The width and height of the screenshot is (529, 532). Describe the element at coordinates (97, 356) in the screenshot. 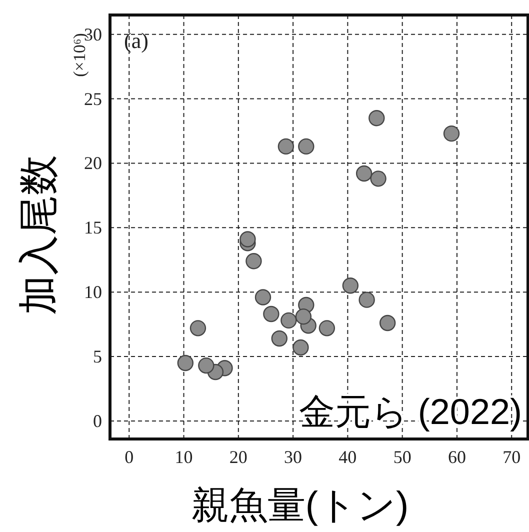

I see `y-tick-label: 5` at that location.